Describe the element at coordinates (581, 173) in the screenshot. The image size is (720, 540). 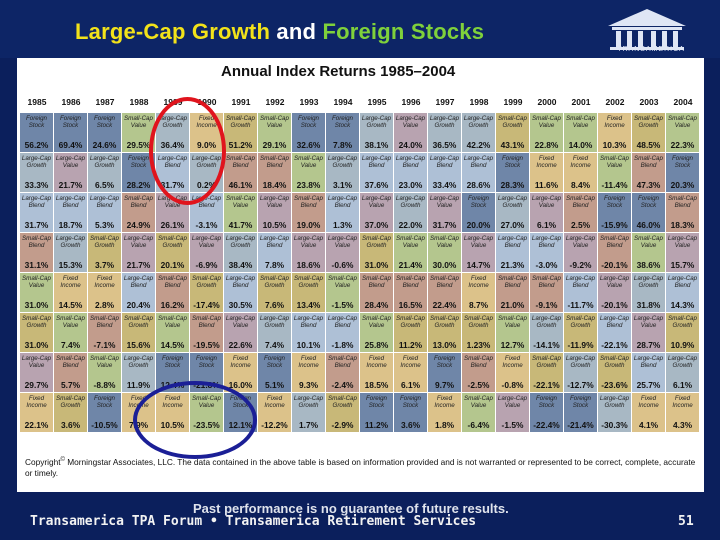
I see `table-cell: Fixed Income 8.4%` at that location.